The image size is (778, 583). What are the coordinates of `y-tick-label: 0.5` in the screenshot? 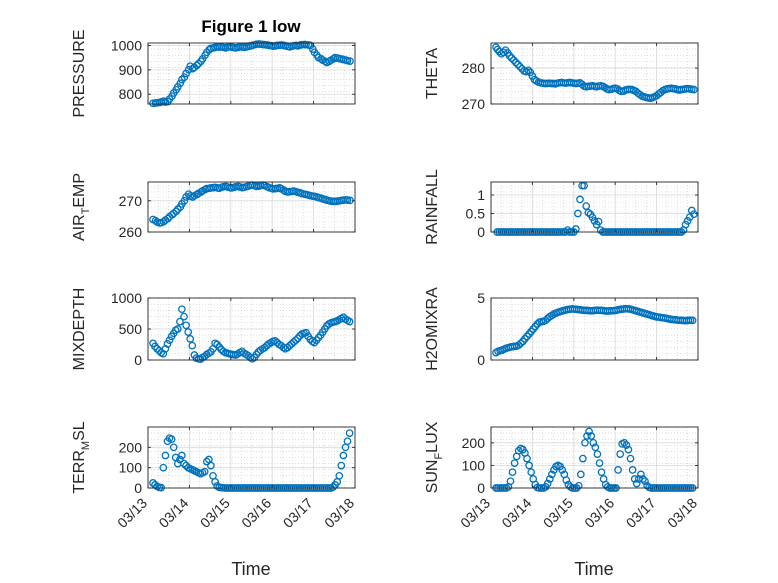 It's located at (476, 213).